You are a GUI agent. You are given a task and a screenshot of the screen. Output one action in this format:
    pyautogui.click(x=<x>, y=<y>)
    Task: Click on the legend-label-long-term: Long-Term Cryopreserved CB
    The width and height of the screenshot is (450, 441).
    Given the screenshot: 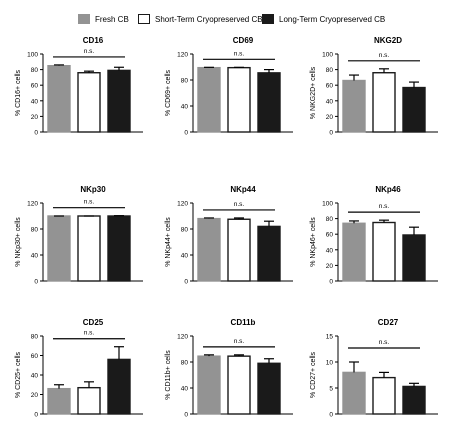 What is the action you would take?
    pyautogui.click(x=332, y=19)
    